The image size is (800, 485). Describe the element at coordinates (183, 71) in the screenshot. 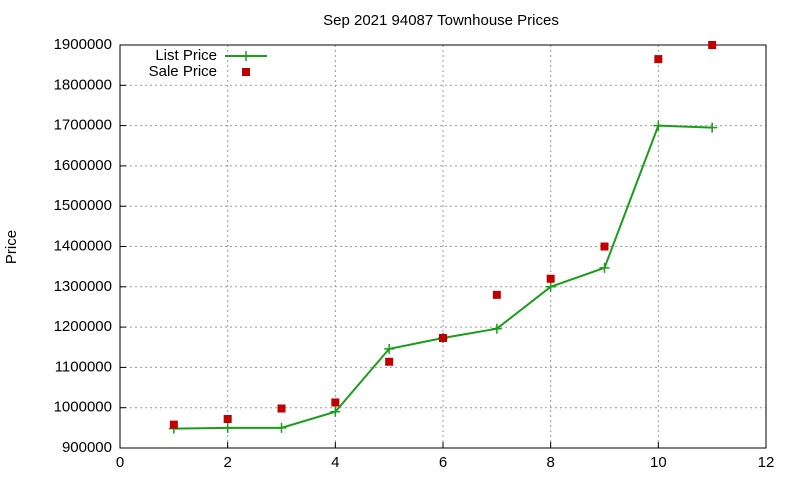

I see `legend-label: Sale Price` at that location.